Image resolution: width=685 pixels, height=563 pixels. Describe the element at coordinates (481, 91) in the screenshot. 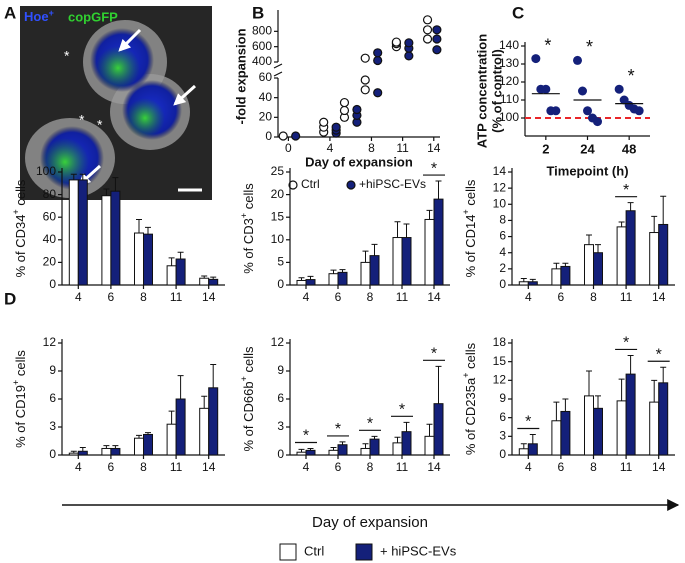

I see `y-axis-label: ATP concentration` at that location.